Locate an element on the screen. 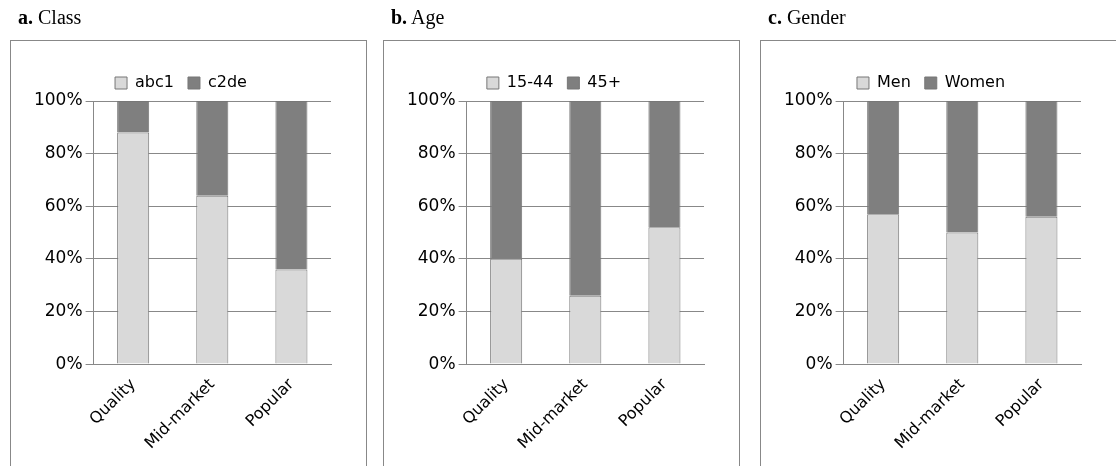 This screenshot has height=466, width=1116. legend-label: abc1 is located at coordinates (154, 82).